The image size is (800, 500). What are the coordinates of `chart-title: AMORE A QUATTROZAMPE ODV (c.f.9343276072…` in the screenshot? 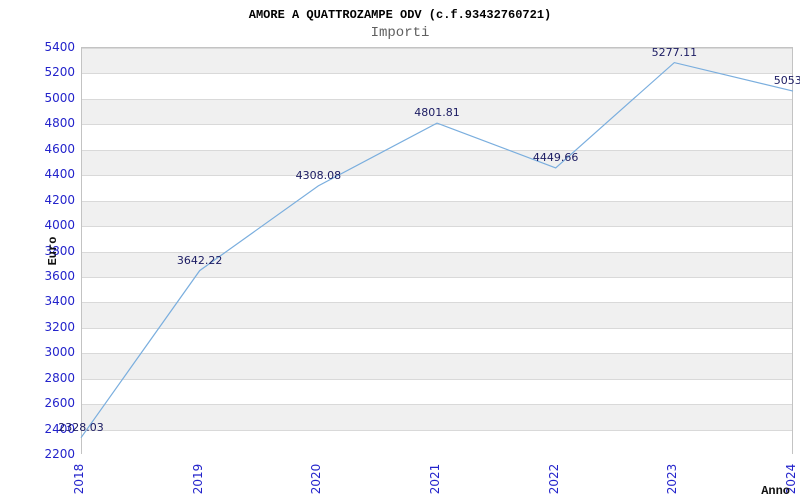 It's located at (400, 15).